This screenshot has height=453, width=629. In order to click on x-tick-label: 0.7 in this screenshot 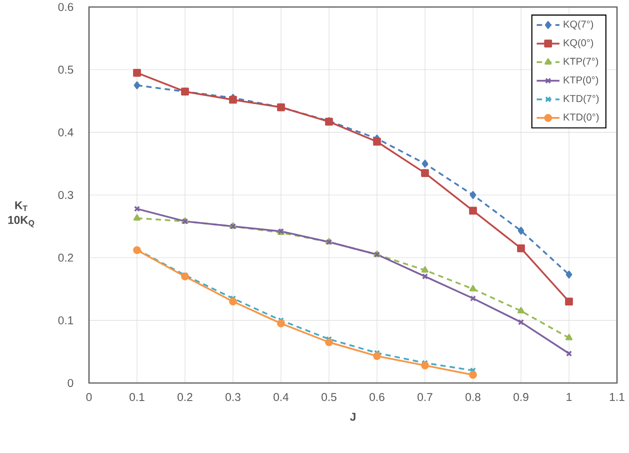, I will do `click(425, 397)`.